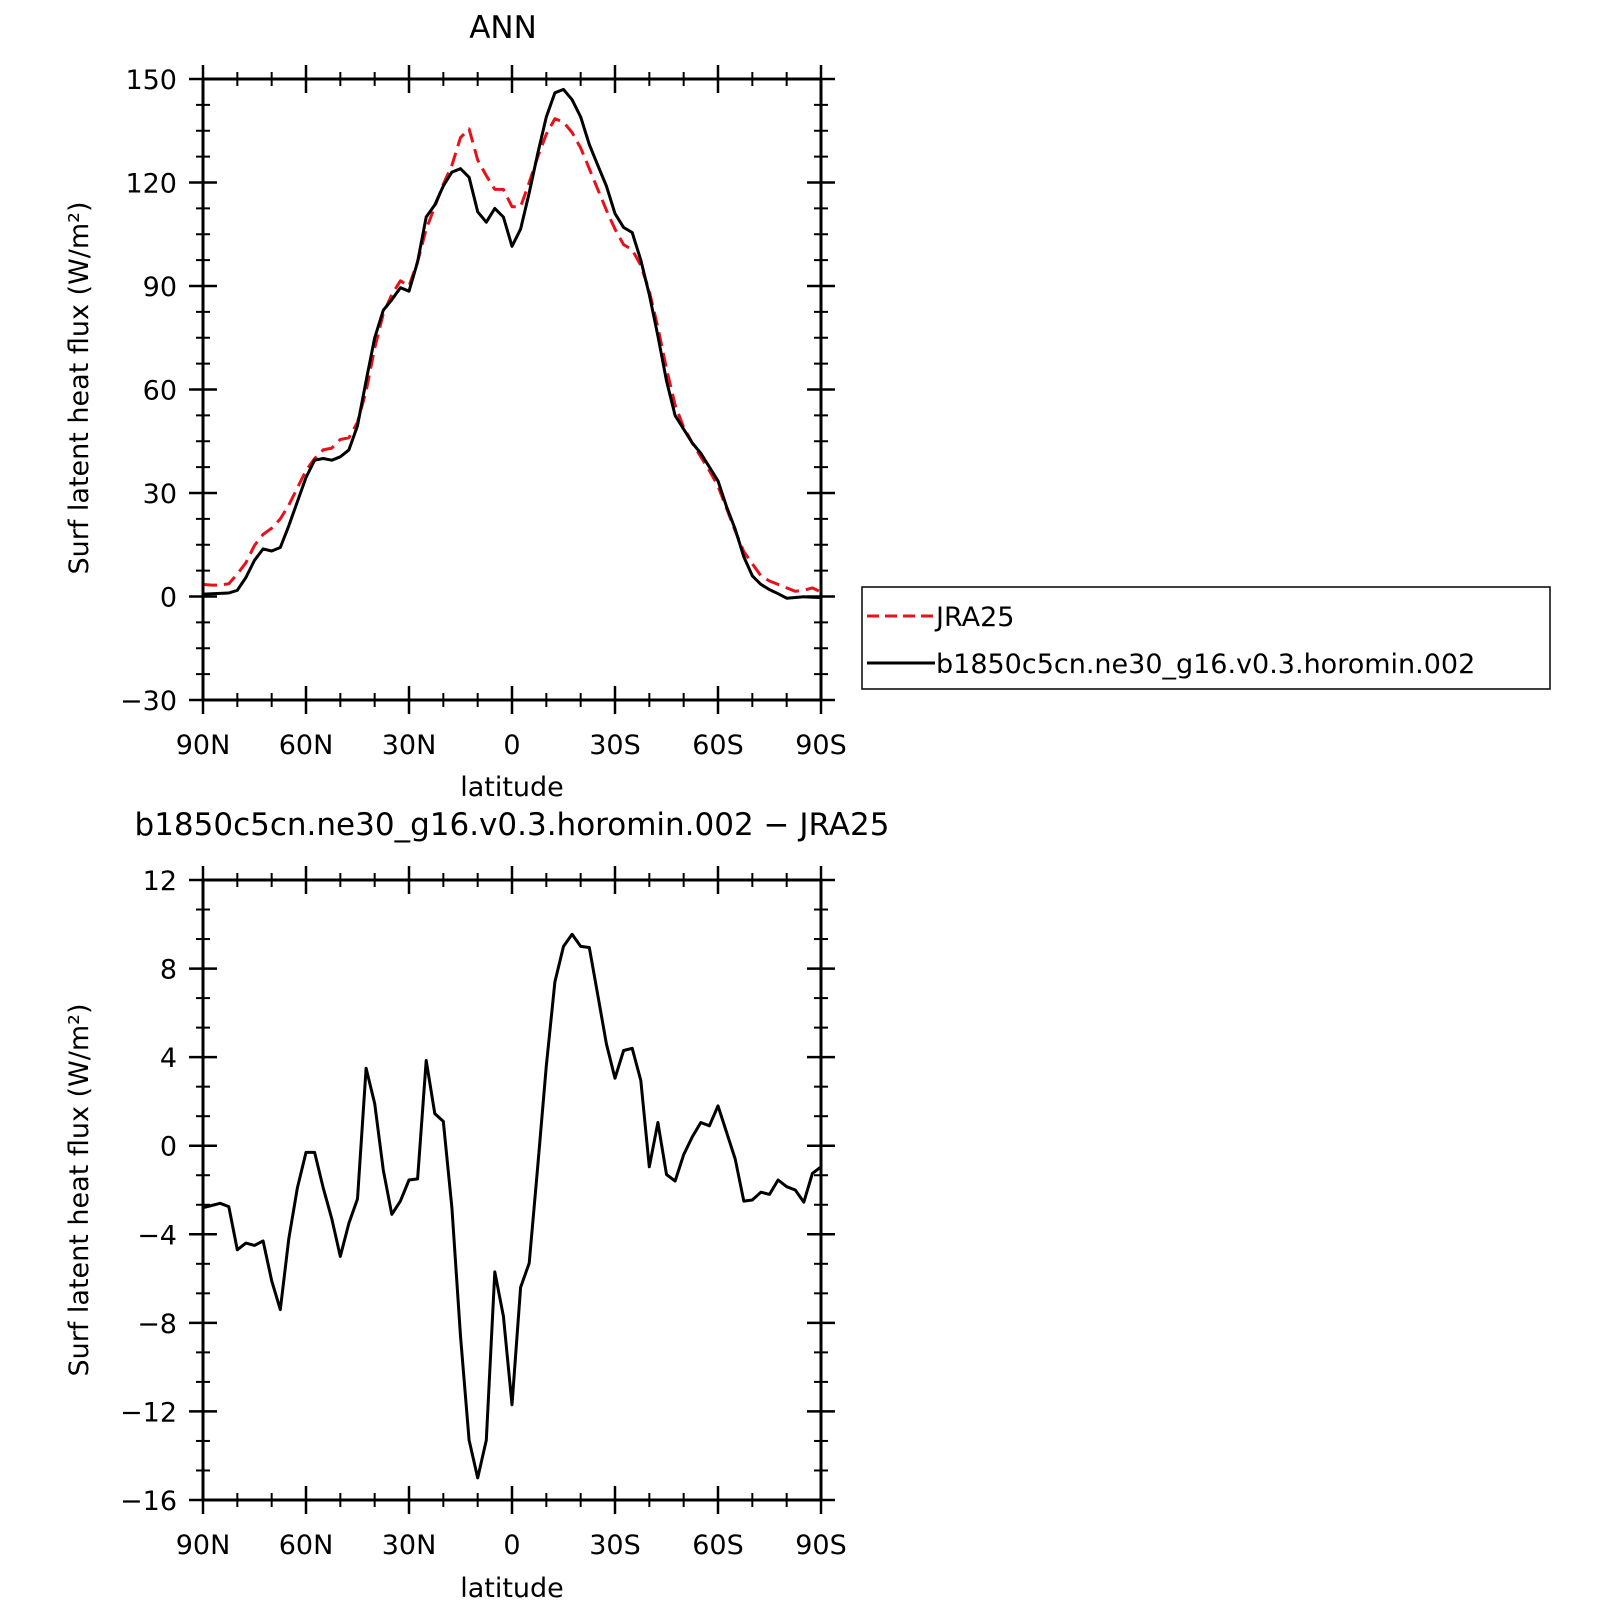  I want to click on y-tick-label: −30, so click(148, 701).